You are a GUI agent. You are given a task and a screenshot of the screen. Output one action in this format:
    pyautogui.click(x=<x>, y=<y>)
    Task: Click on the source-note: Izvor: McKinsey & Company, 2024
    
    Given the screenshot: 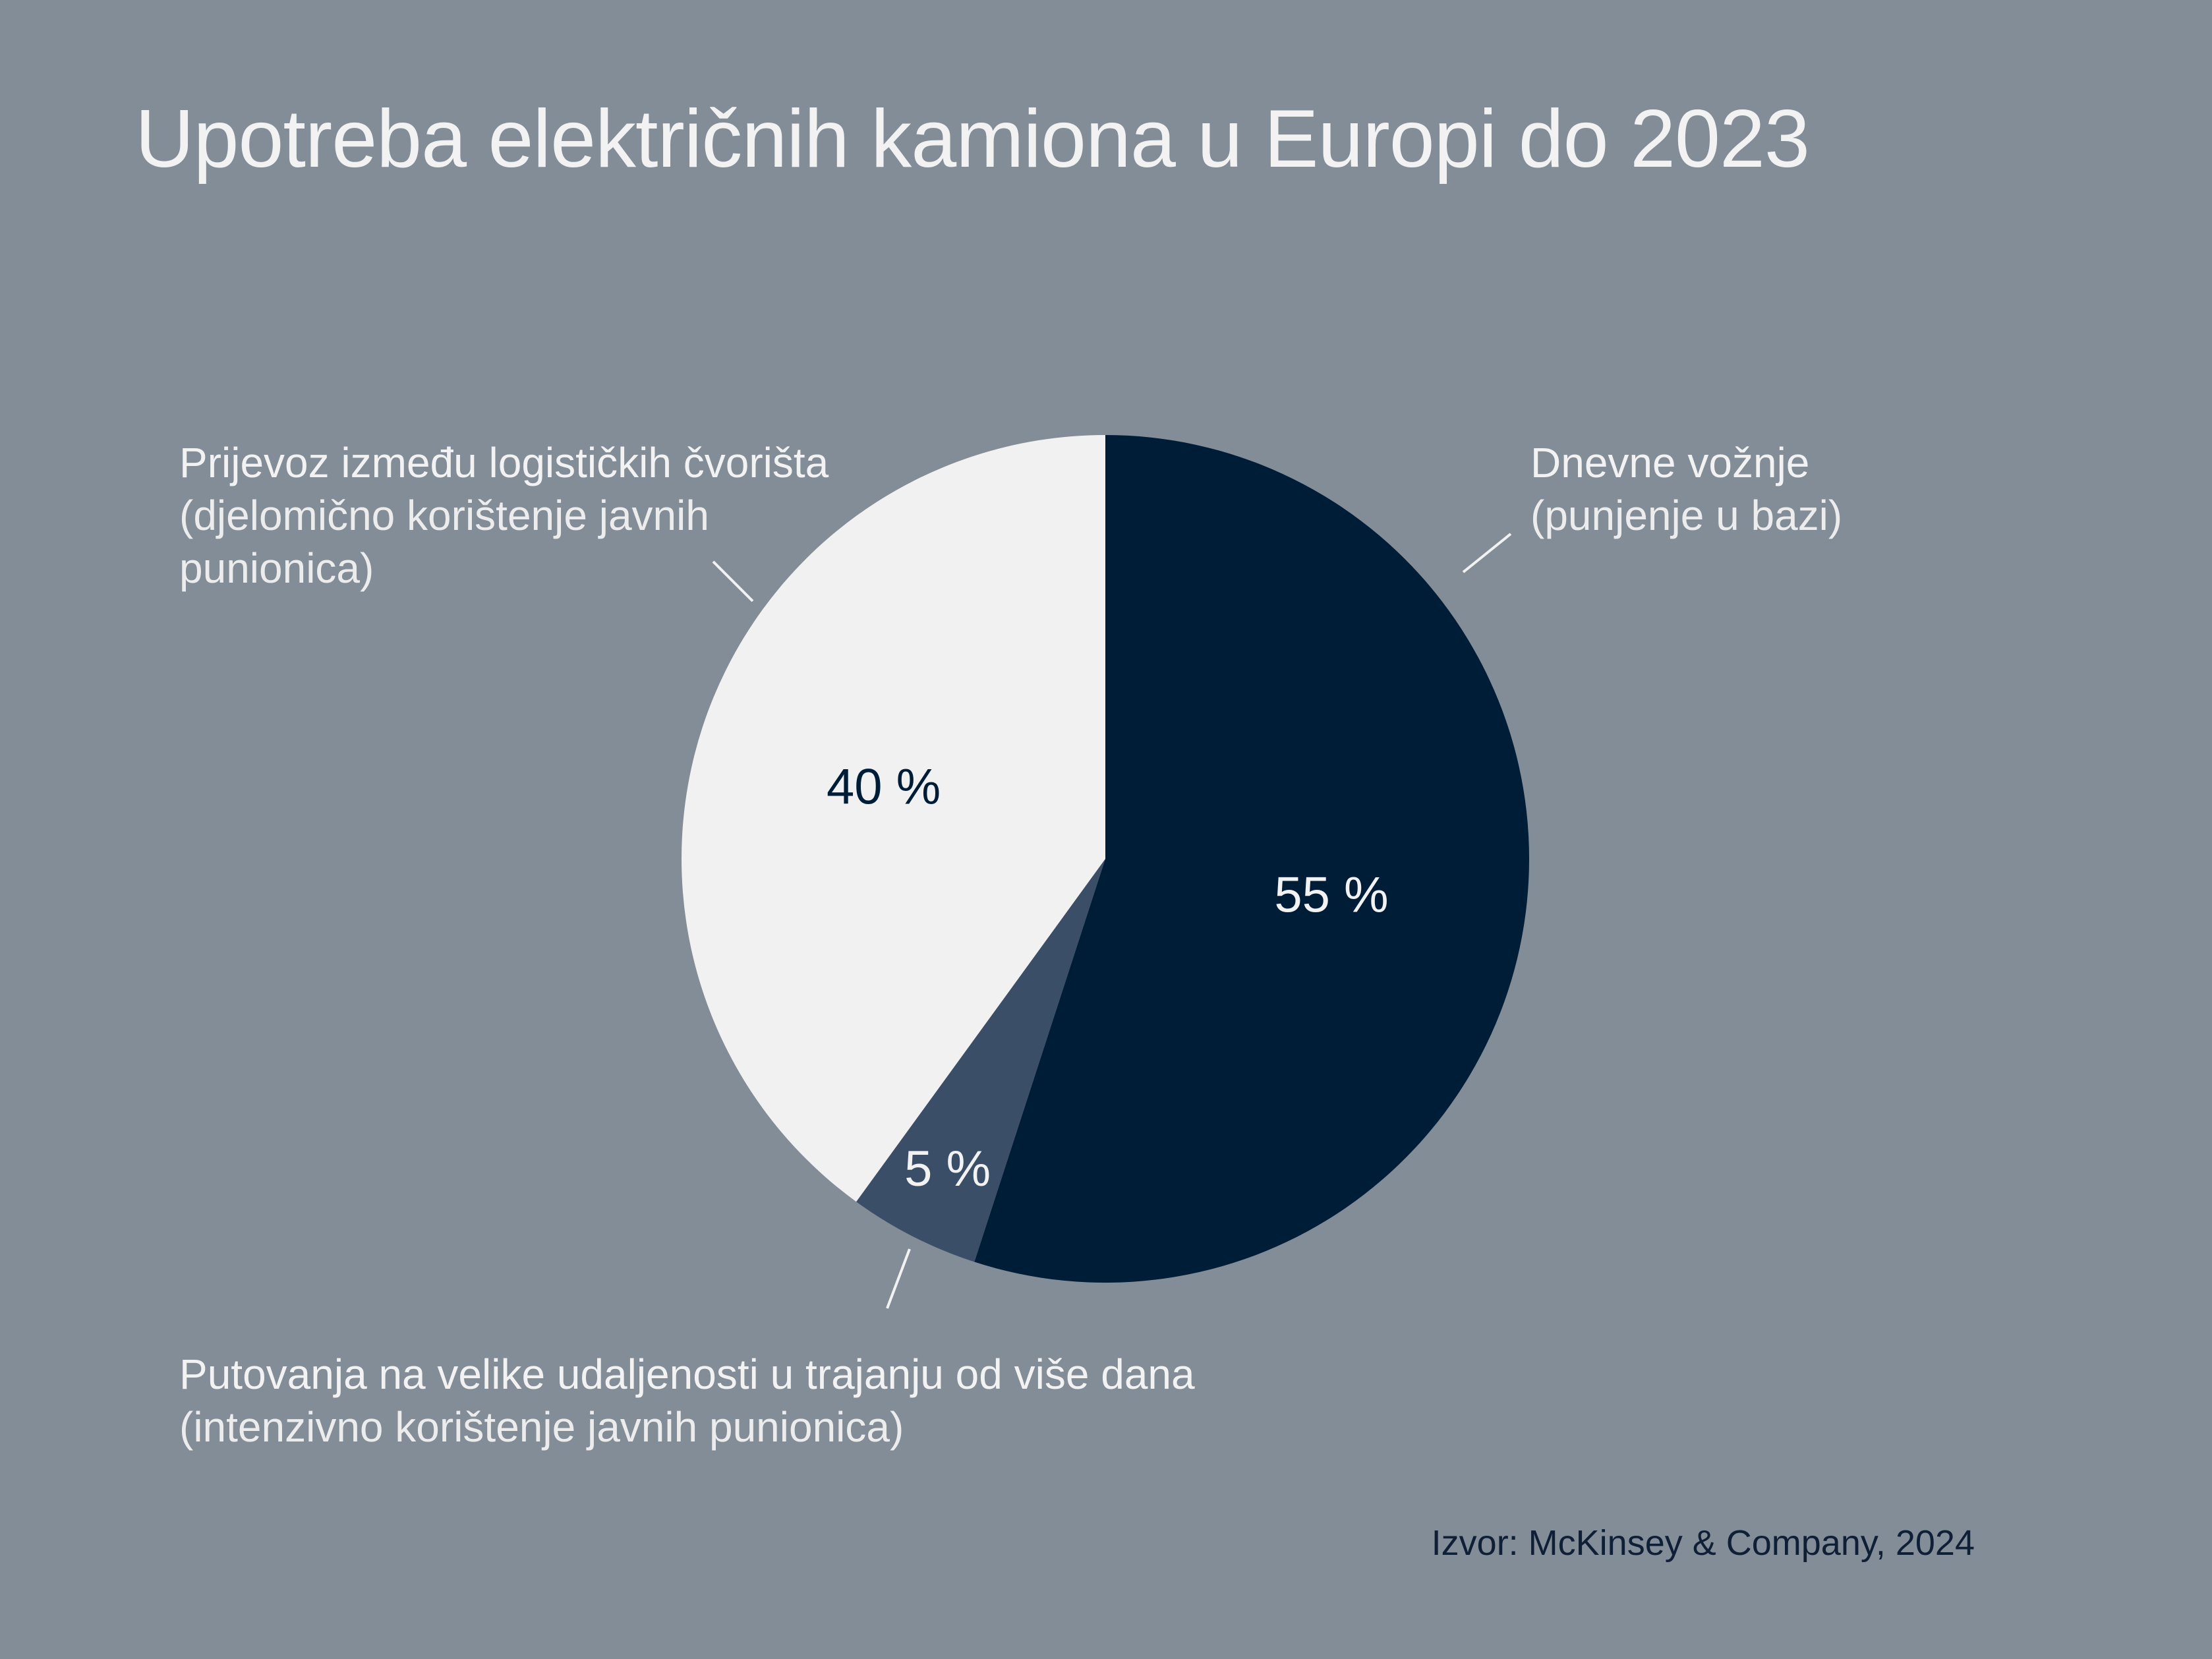 What is the action you would take?
    pyautogui.click(x=1703, y=1543)
    